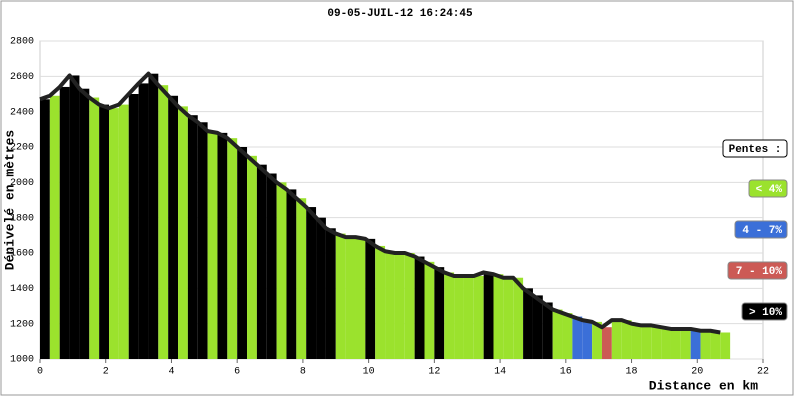 The image size is (800, 405). Describe the element at coordinates (369, 372) in the screenshot. I see `x-tick-label: 10` at that location.